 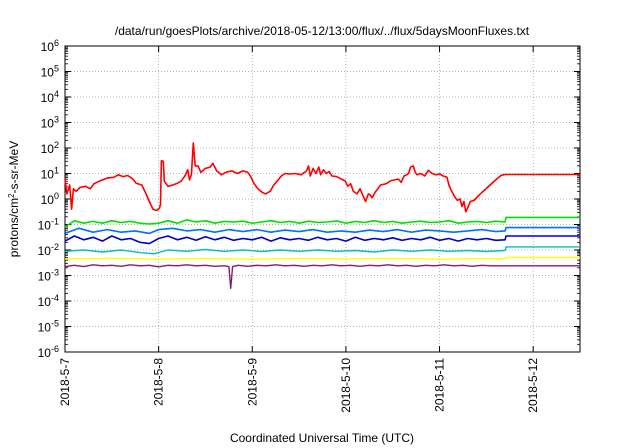 I want to click on x-tick-label: 2018-5-12, so click(x=533, y=385).